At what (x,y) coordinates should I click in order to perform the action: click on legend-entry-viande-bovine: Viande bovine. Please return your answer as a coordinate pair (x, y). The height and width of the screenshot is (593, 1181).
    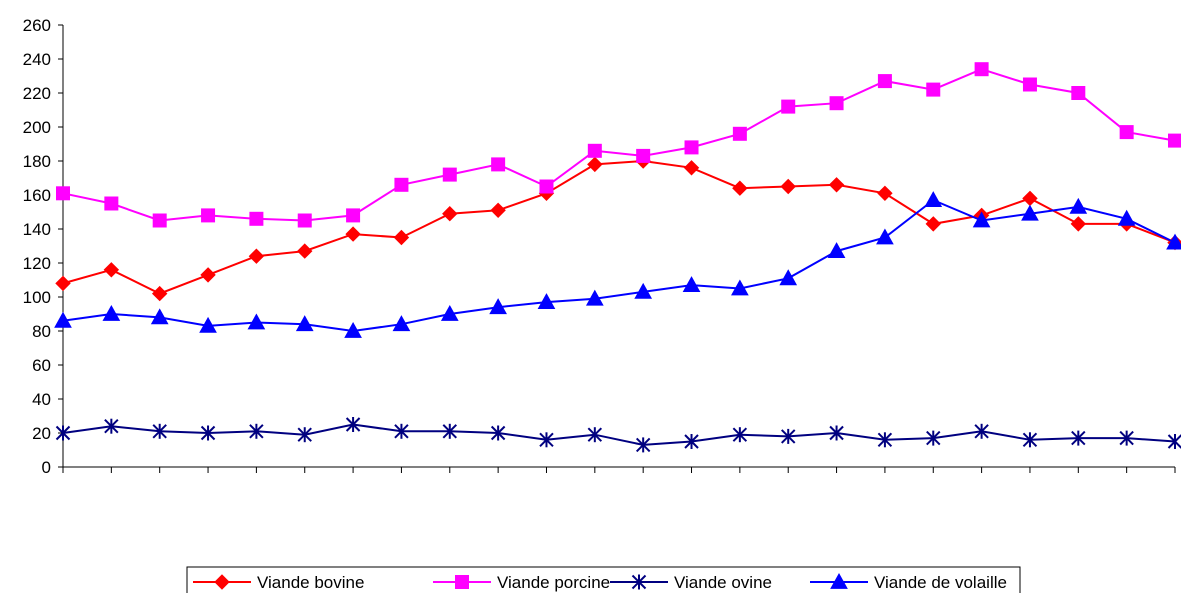
    Looking at the image, I should click on (278, 582).